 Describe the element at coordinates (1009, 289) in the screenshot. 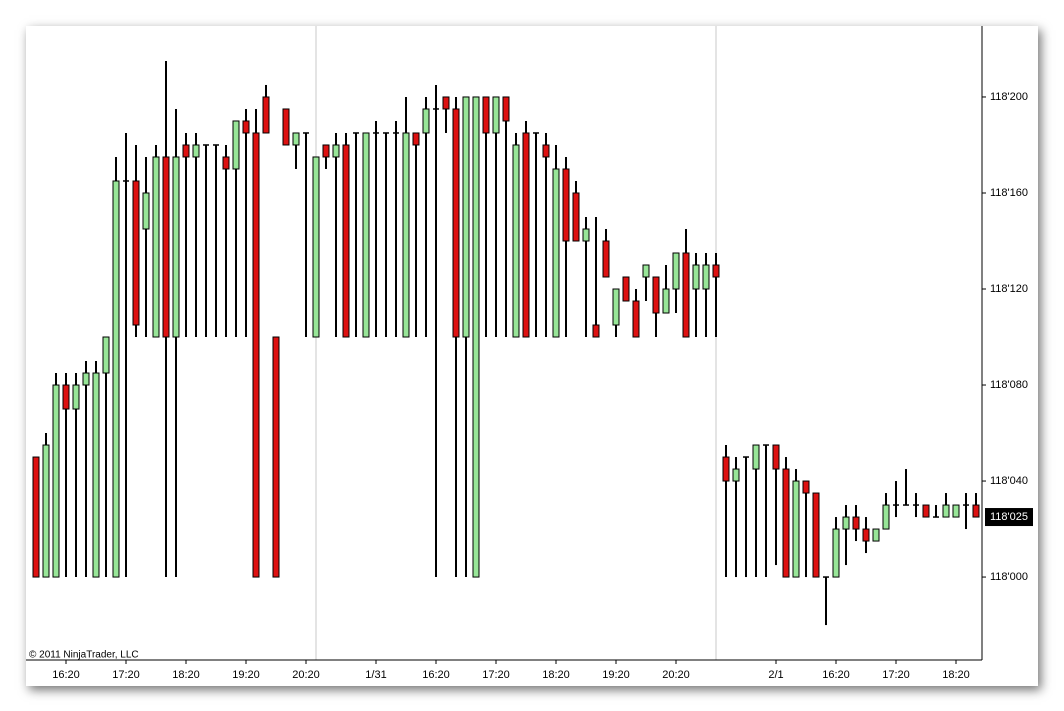

I see `y-tick-label: 118'120` at that location.